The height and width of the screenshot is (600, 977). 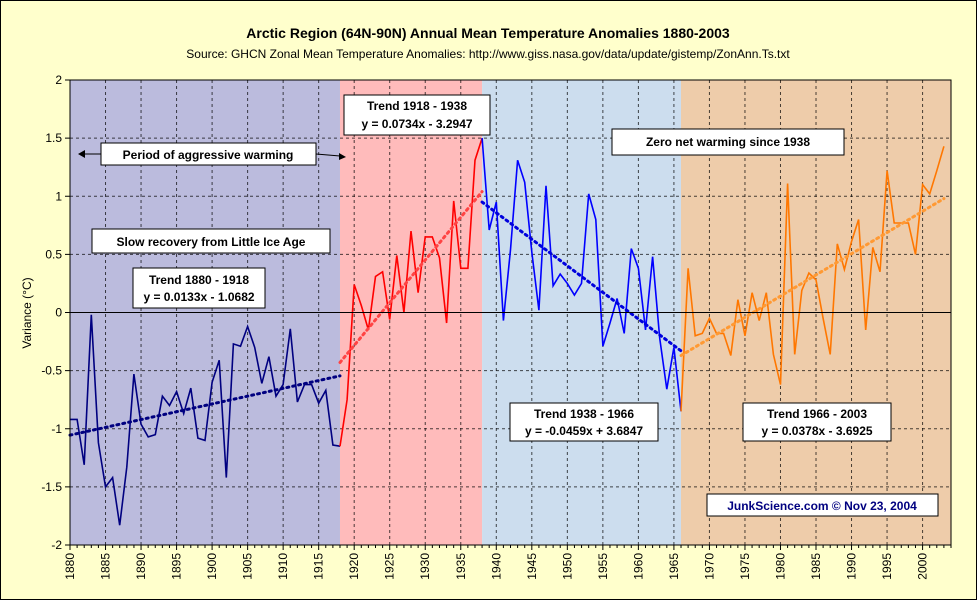 What do you see at coordinates (417, 106) in the screenshot?
I see `trend2-label: Trend 1918 - 1938` at bounding box center [417, 106].